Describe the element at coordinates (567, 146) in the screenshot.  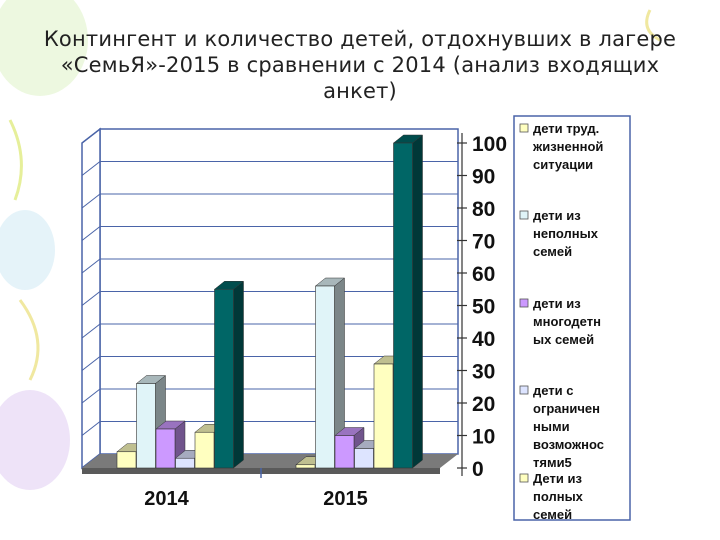
I see `legend-label: жизненной` at that location.